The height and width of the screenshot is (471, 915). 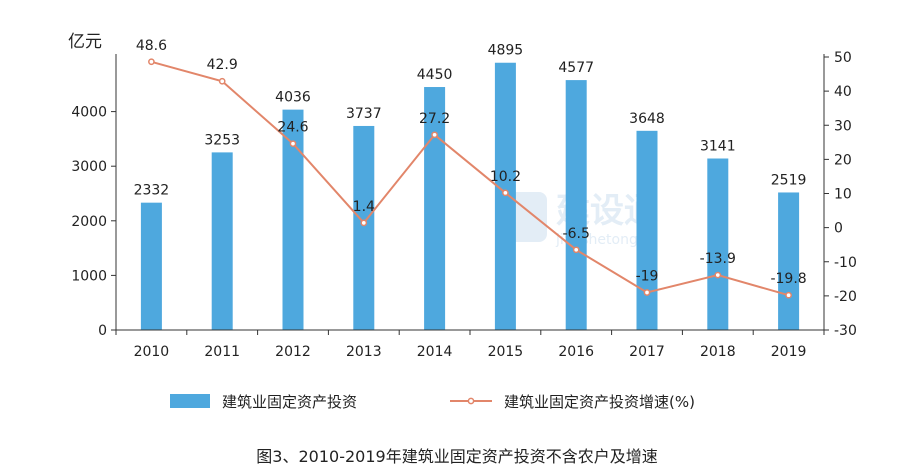 What do you see at coordinates (838, 229) in the screenshot?
I see `right-tick-label: 0` at bounding box center [838, 229].